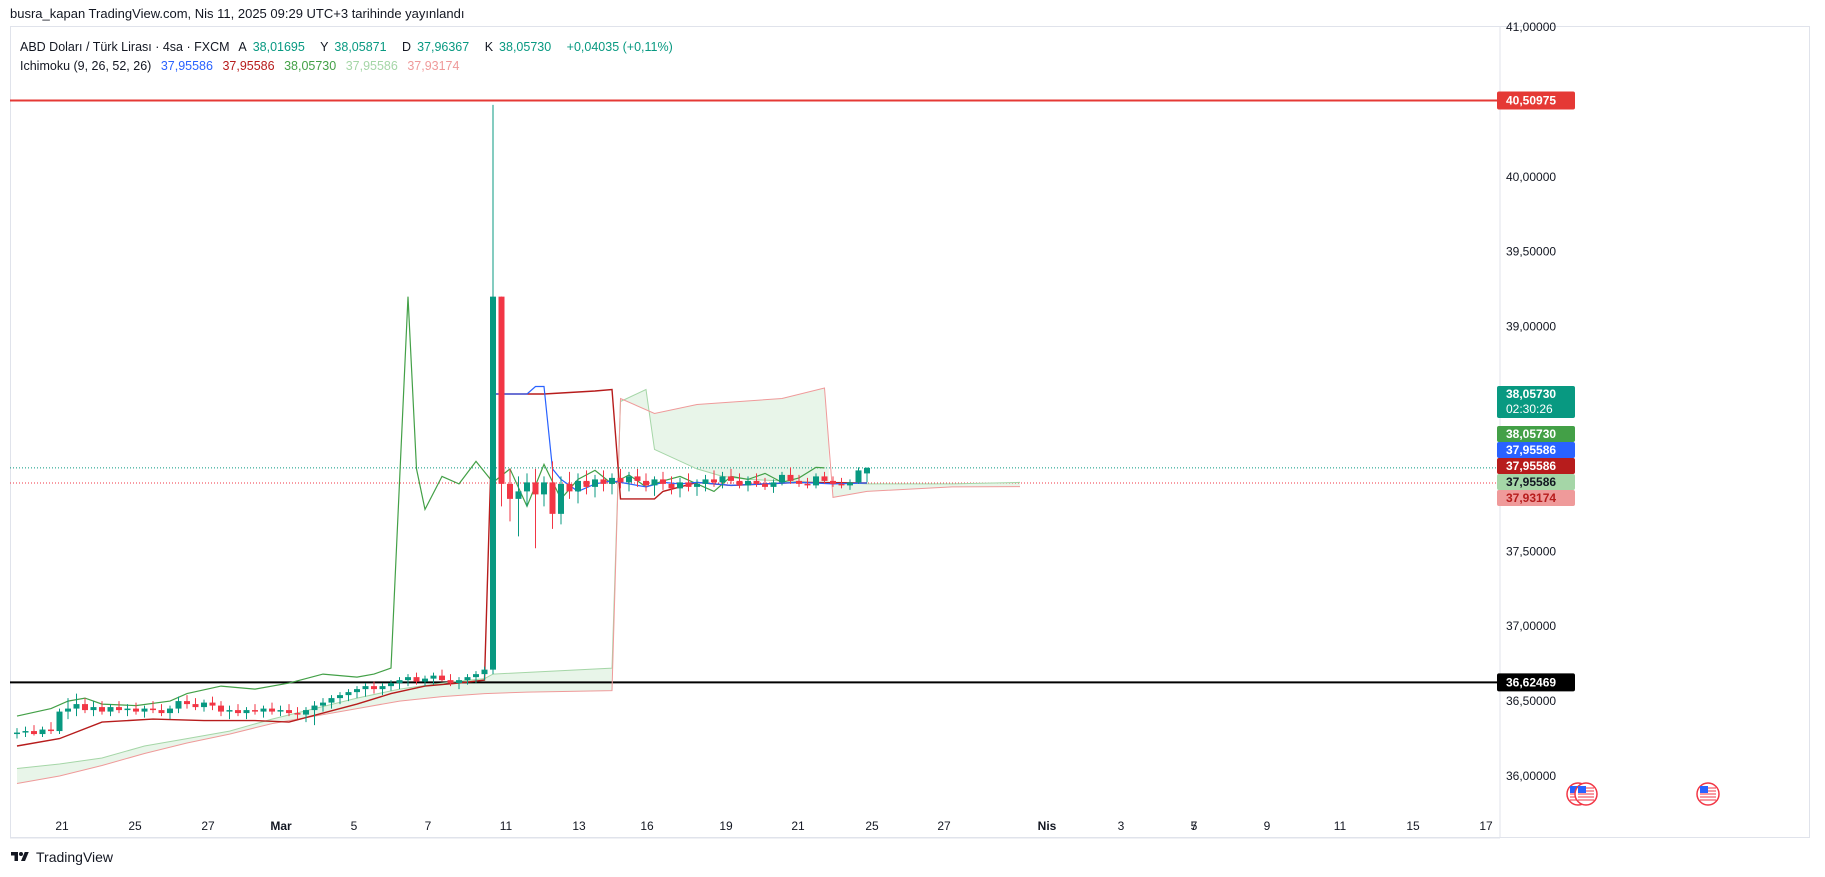 The image size is (1825, 877). Describe the element at coordinates (324, 47) in the screenshot. I see `high-label: Y` at that location.